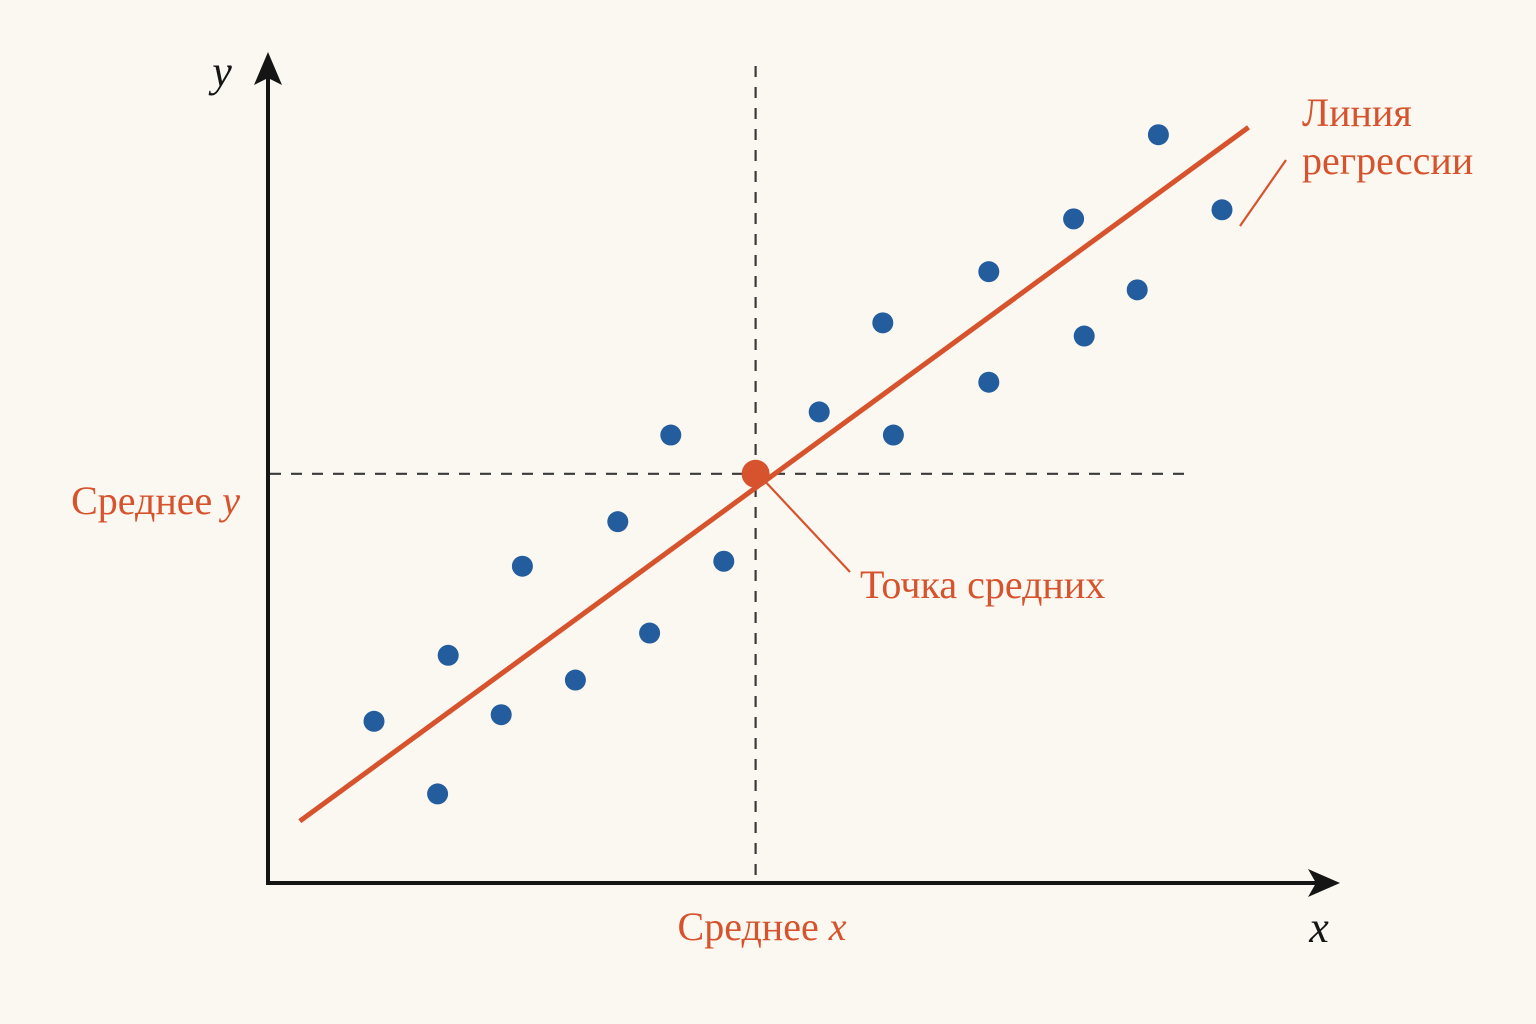  Describe the element at coordinates (229, 500) in the screenshot. I see `mean-y-label-var: y` at that location.